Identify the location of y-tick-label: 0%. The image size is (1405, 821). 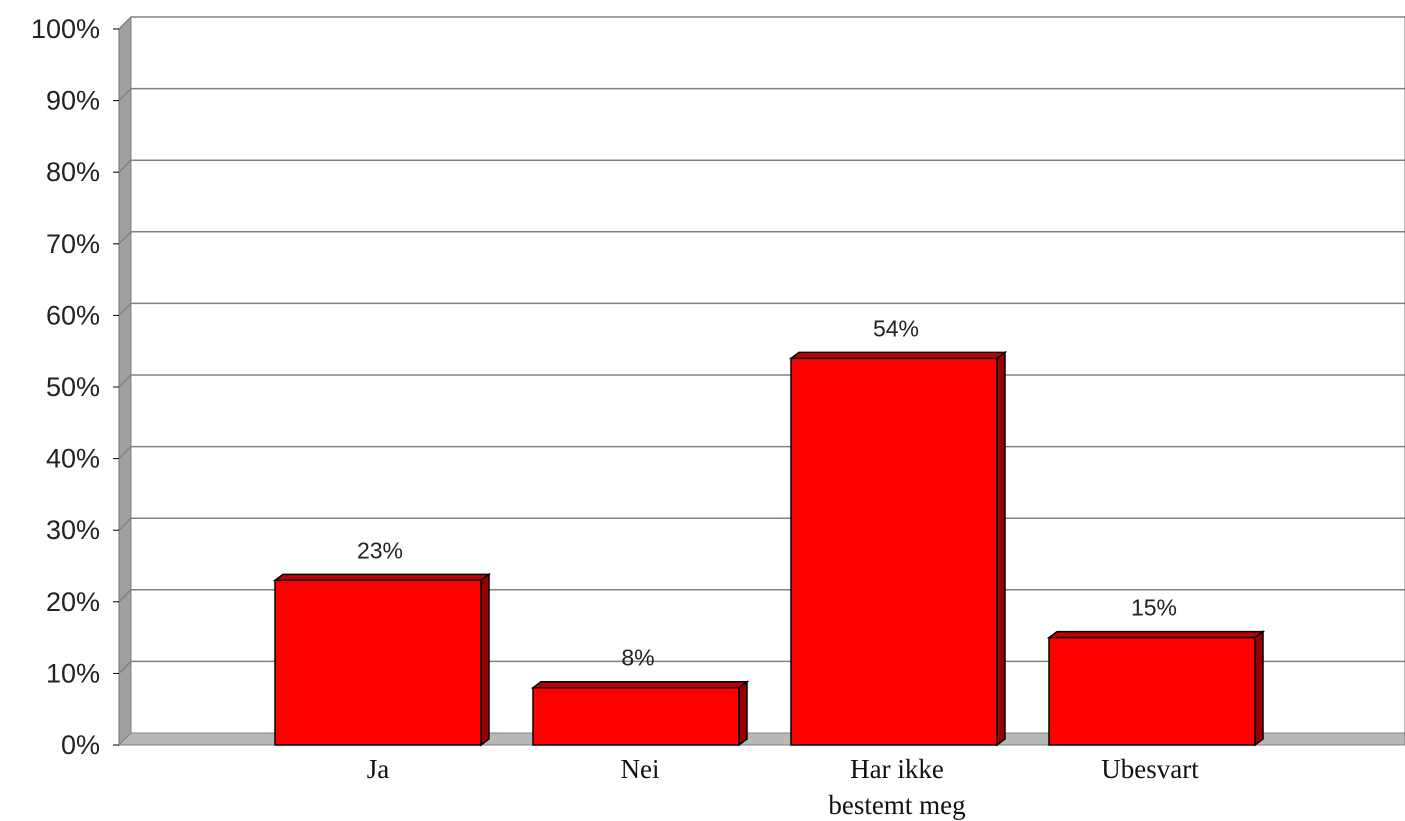
(80, 745).